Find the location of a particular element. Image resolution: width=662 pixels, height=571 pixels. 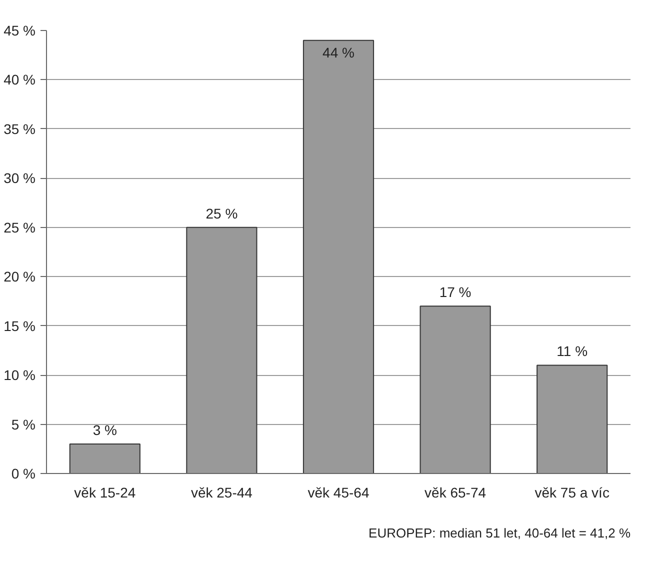

x-tick-label: věk 75 a víc is located at coordinates (572, 492).